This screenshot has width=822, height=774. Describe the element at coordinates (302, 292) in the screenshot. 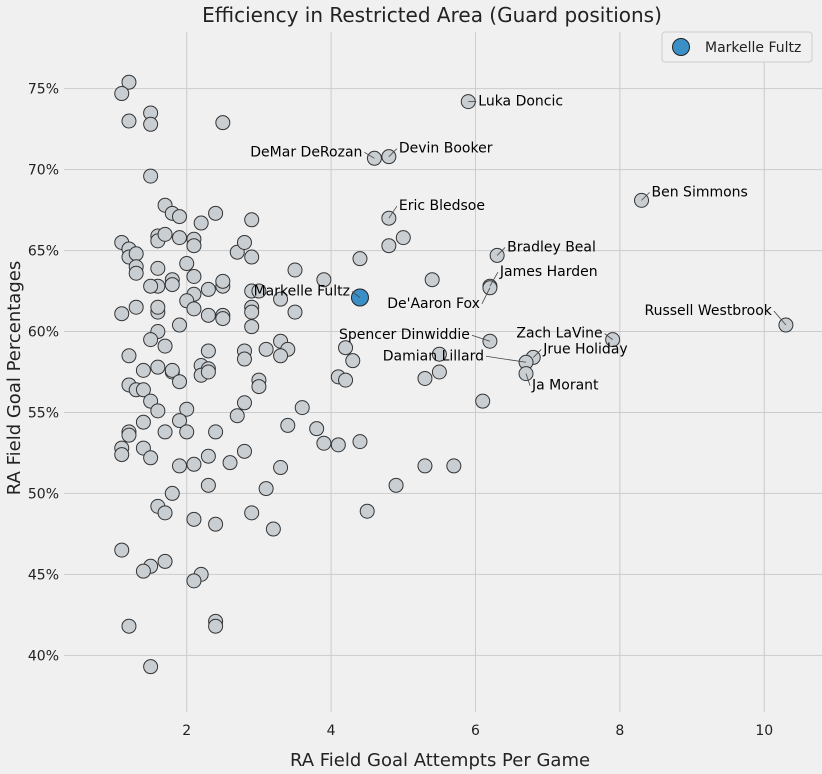

I see `annotation-label: Markelle Fultz` at that location.